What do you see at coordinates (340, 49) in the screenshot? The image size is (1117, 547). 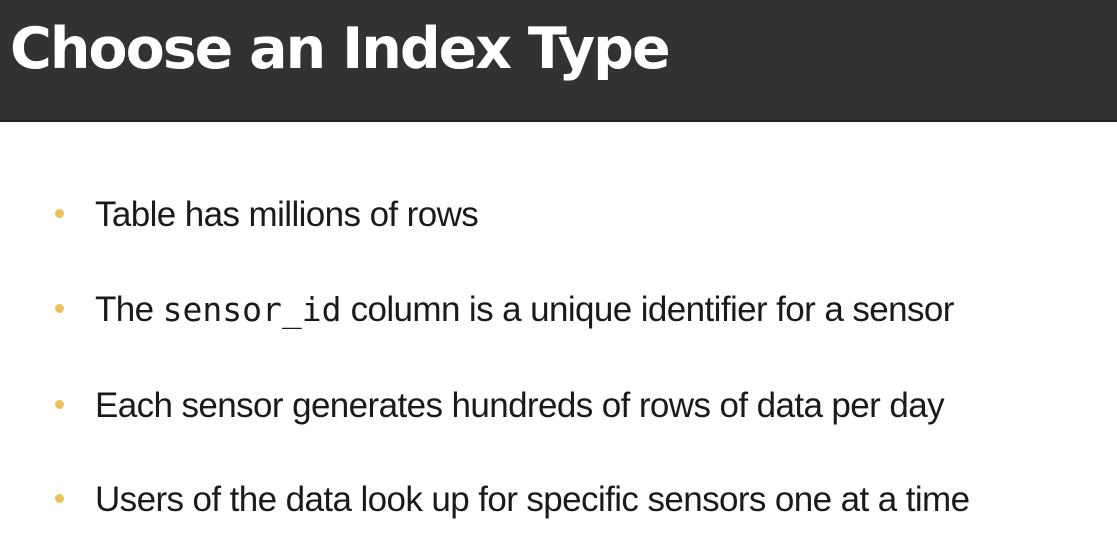 I see `slide-title: Choose an Index Type` at bounding box center [340, 49].